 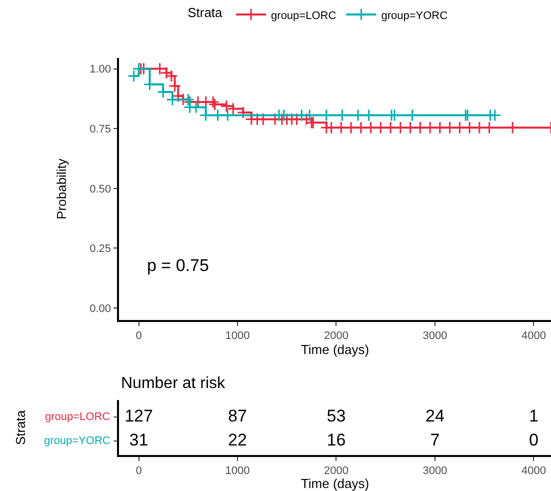 I want to click on y-tick-label: group=LORC, so click(x=77, y=417).